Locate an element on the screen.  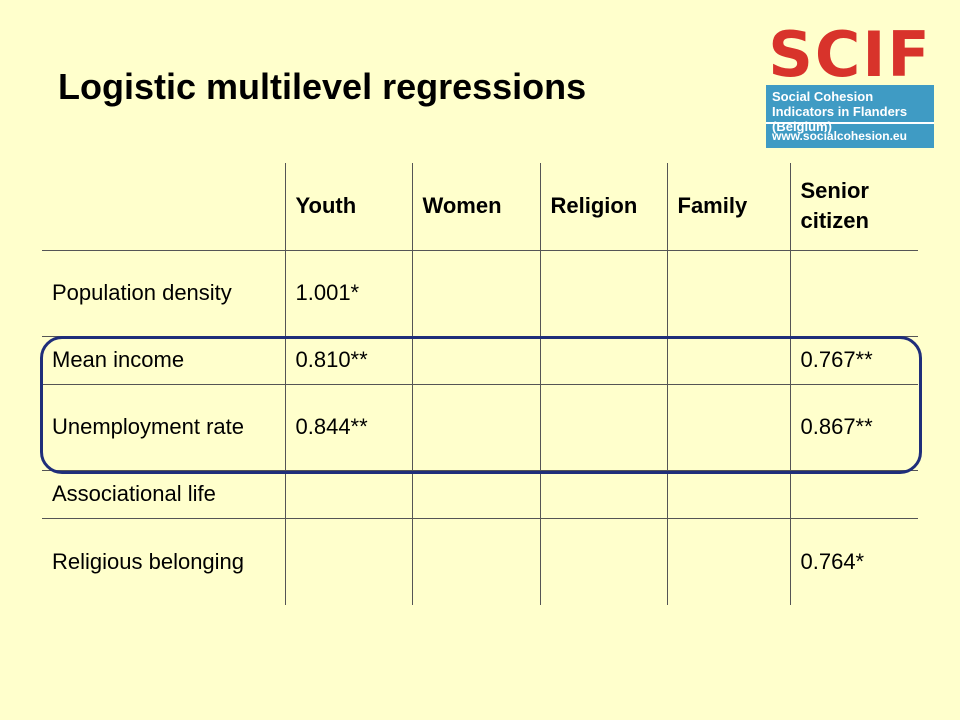
row-label: Unemployment rate is located at coordinates (148, 426).